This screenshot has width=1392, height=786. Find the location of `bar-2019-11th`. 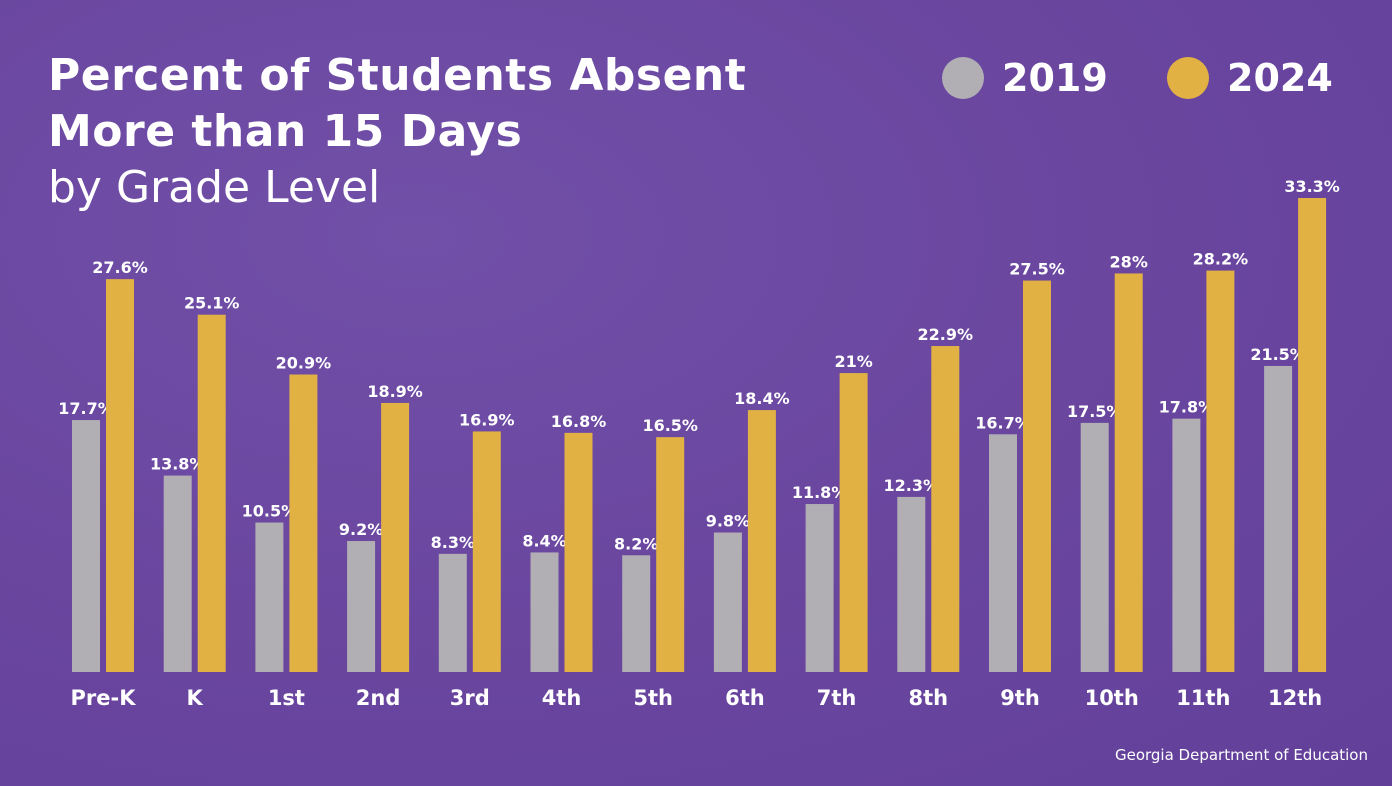

bar-2019-11th is located at coordinates (1186, 545).